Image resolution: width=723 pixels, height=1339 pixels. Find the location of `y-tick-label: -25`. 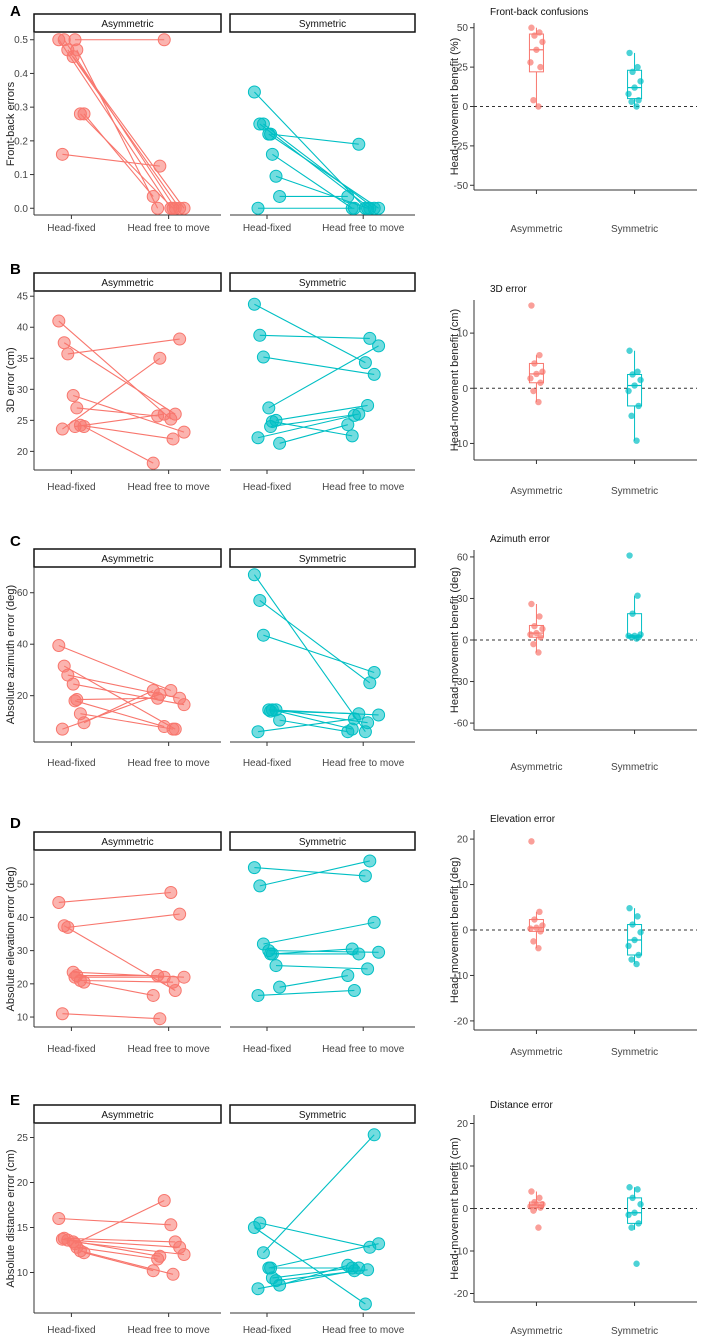

y-tick-label: -25 is located at coordinates (461, 146).